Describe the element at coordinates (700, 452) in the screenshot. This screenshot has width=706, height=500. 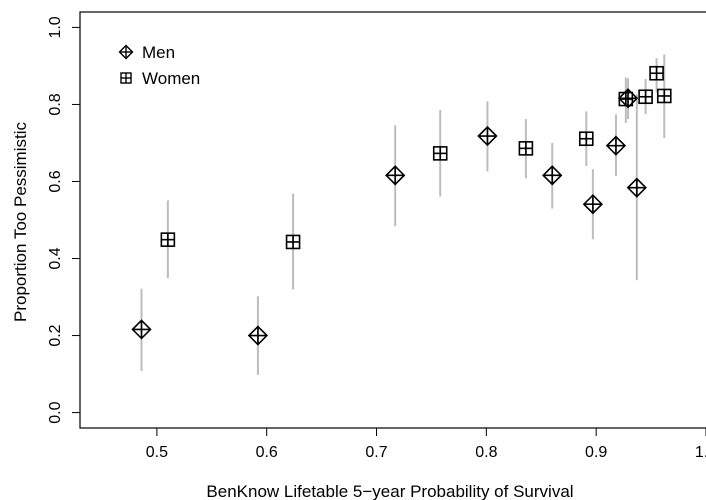
I see `x-tick-label: 1.0` at that location.